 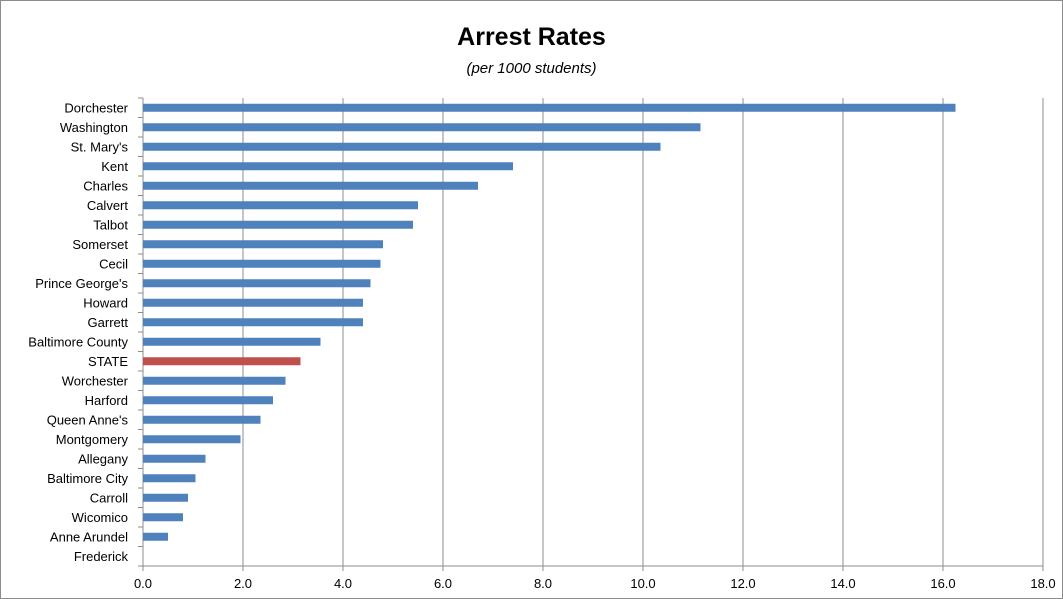 I want to click on x-tick-label: 10.0, so click(x=642, y=583).